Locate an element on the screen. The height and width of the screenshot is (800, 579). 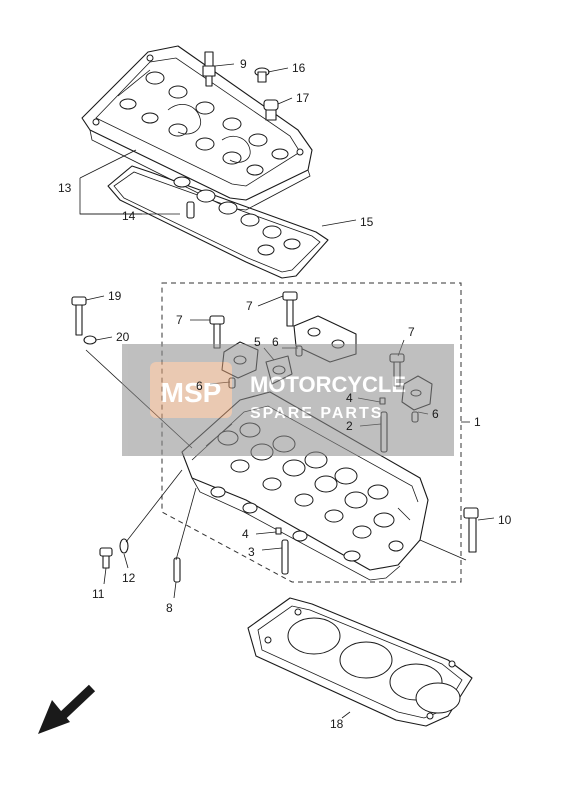
callout-11: 11 is located at coordinates (98, 594).